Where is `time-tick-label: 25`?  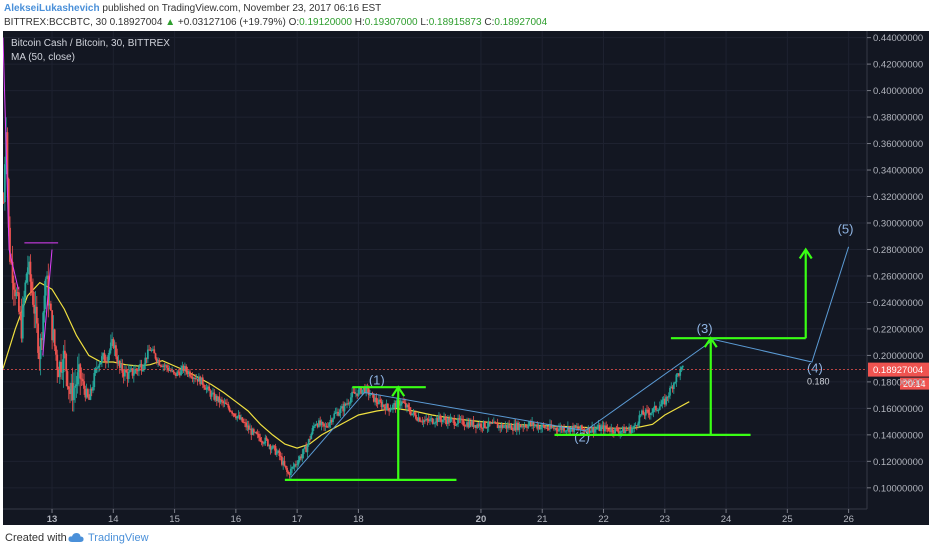
time-tick-label: 25 is located at coordinates (787, 519).